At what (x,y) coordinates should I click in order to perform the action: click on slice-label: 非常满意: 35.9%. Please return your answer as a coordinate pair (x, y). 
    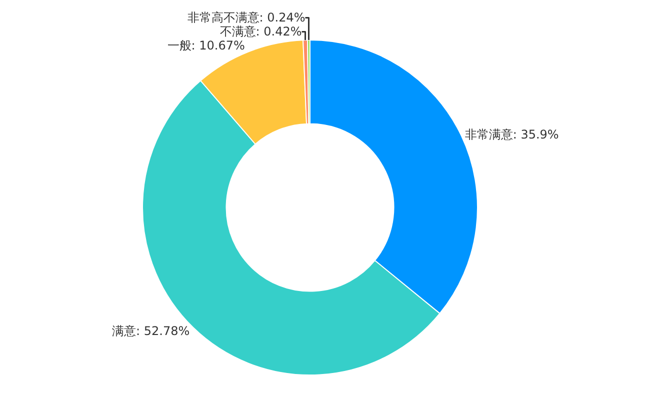
    Looking at the image, I should click on (511, 134).